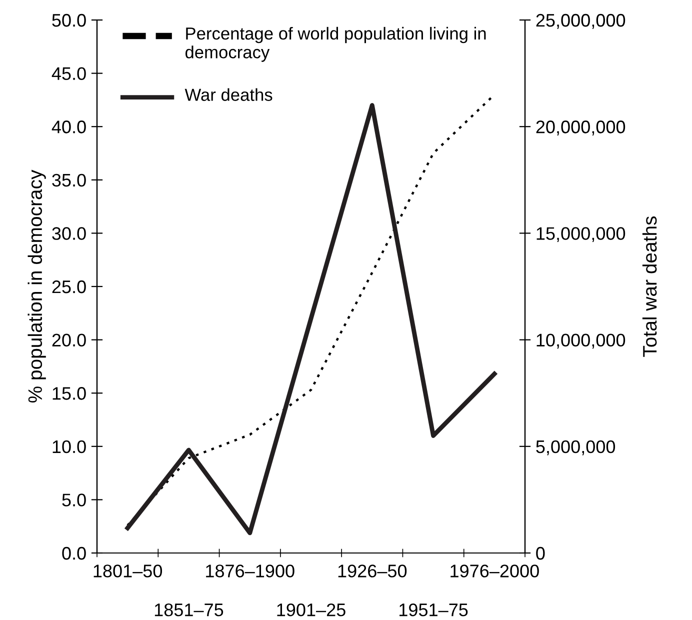 The width and height of the screenshot is (692, 620). I want to click on y2-tick-label: 0, so click(540, 553).